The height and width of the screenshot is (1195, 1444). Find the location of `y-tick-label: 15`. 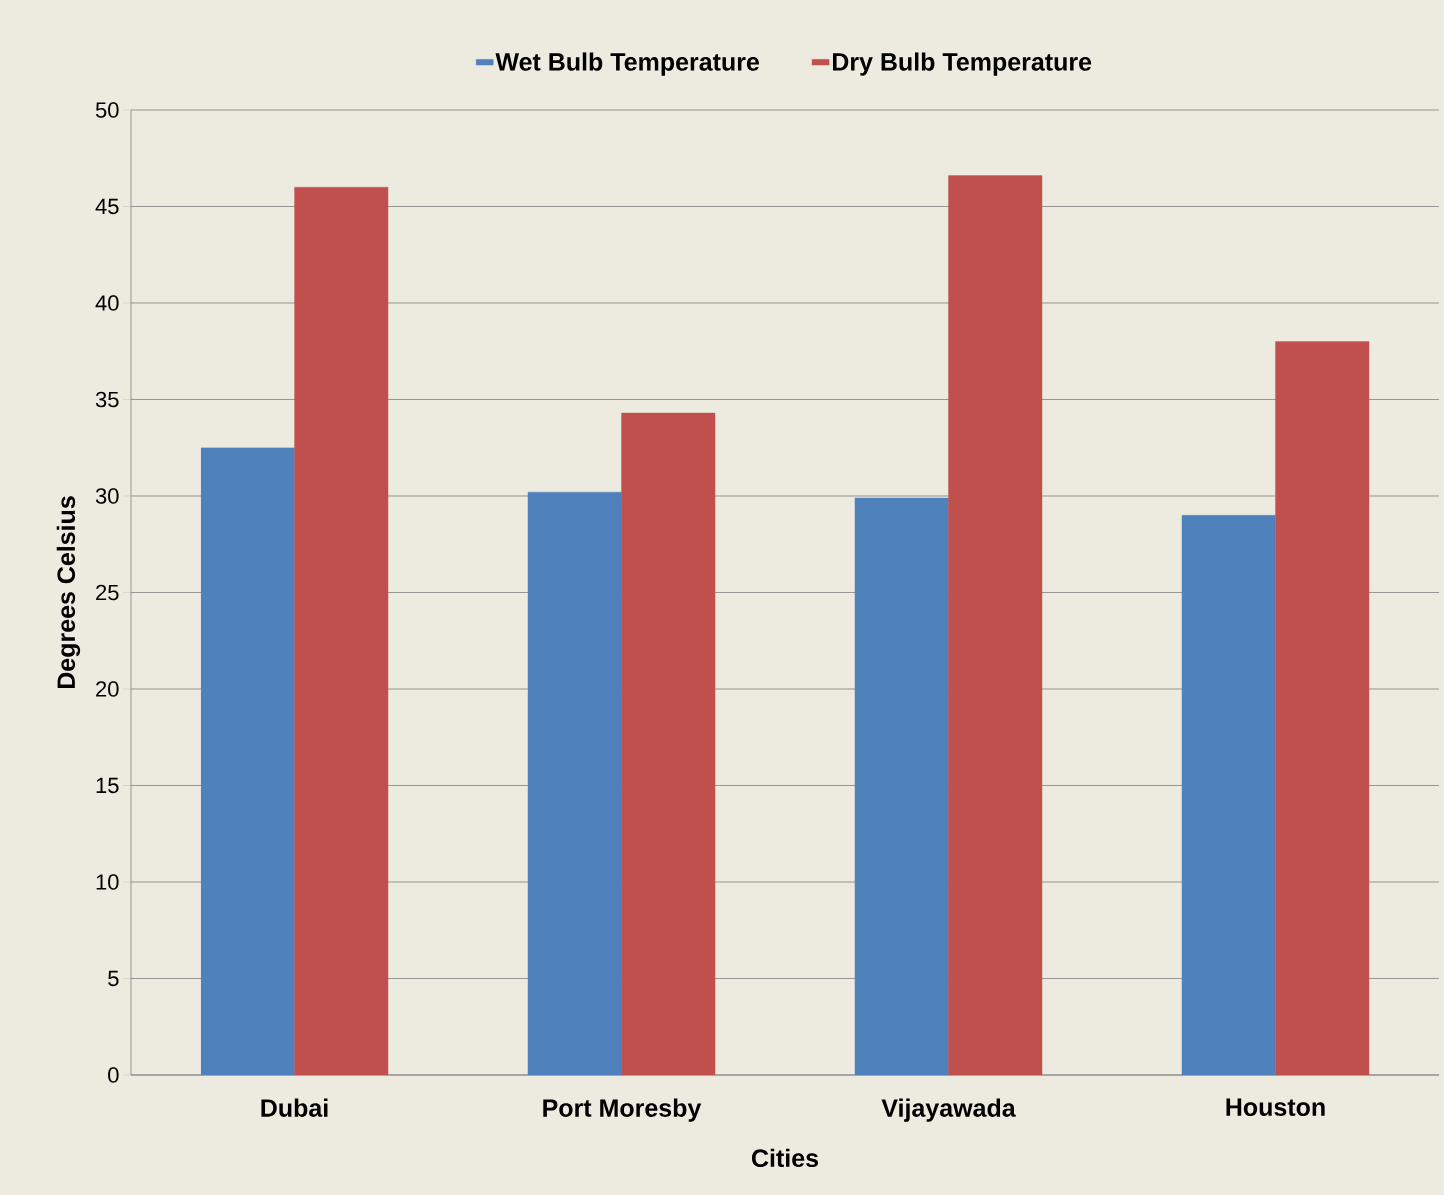

y-tick-label: 15 is located at coordinates (107, 785).